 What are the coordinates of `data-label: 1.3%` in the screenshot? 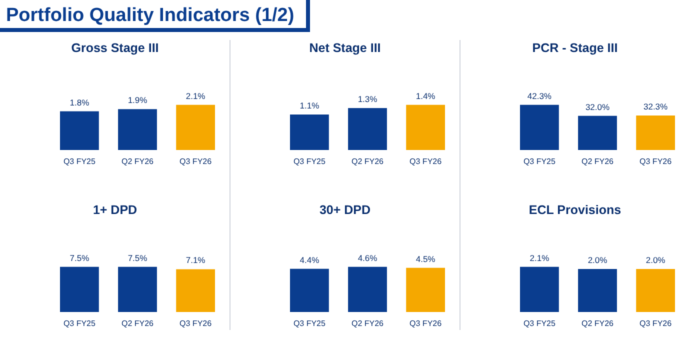 It's located at (368, 99).